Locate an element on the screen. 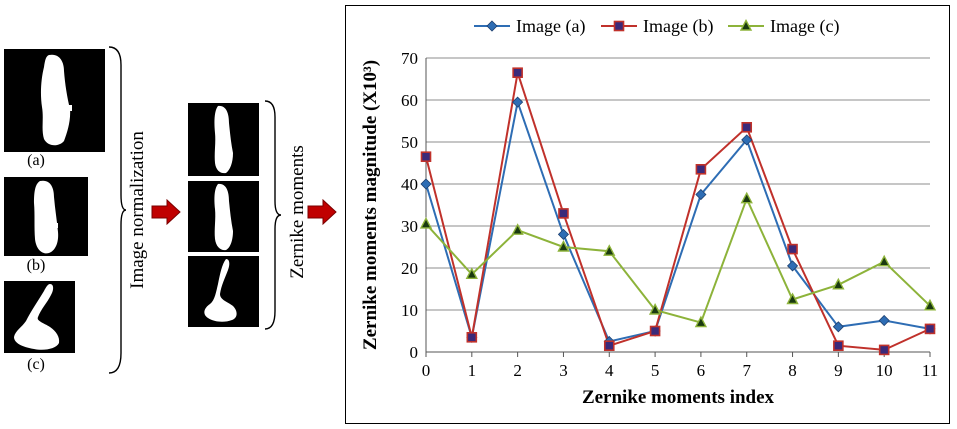 Image resolution: width=957 pixels, height=429 pixels. y-tick-label: 40 is located at coordinates (409, 184).